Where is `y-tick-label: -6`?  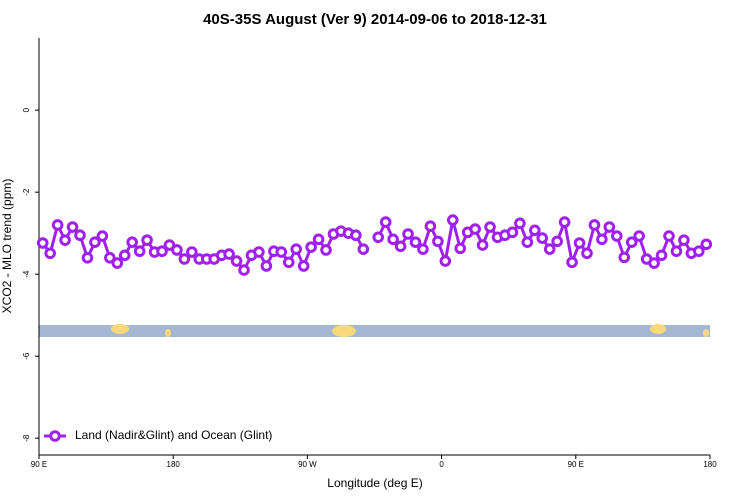 y-tick-label: -6 is located at coordinates (26, 356).